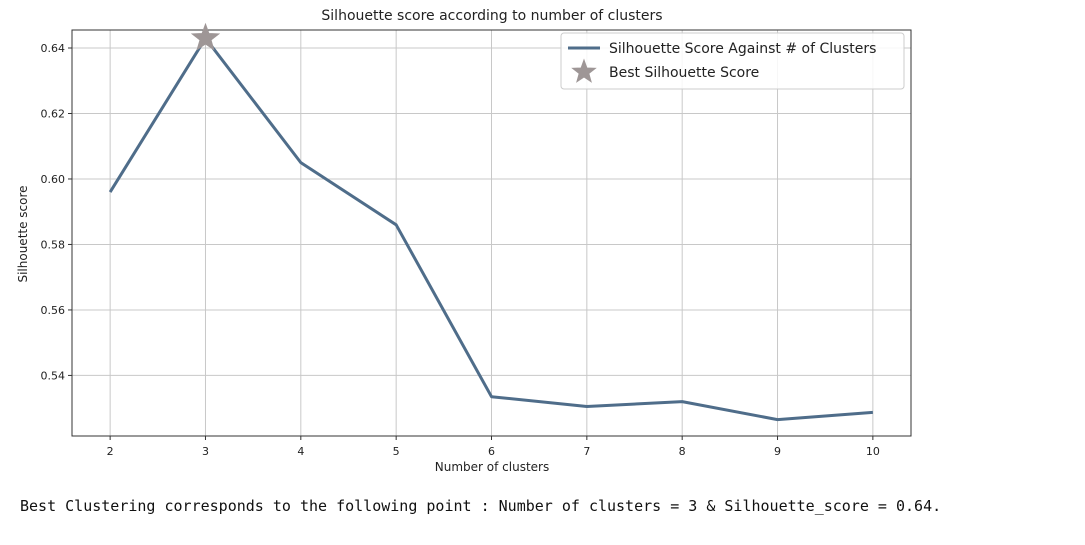  Describe the element at coordinates (53, 375) in the screenshot. I see `y-tick-label: 0.54` at that location.